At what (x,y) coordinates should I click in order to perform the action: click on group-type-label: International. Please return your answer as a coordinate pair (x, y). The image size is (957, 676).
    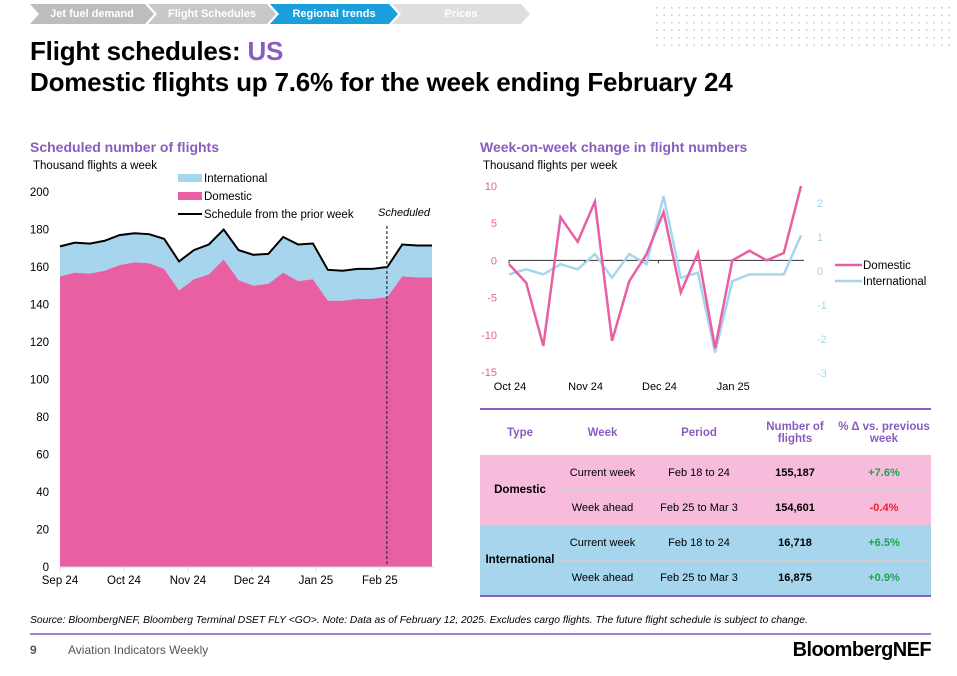
    Looking at the image, I should click on (520, 560).